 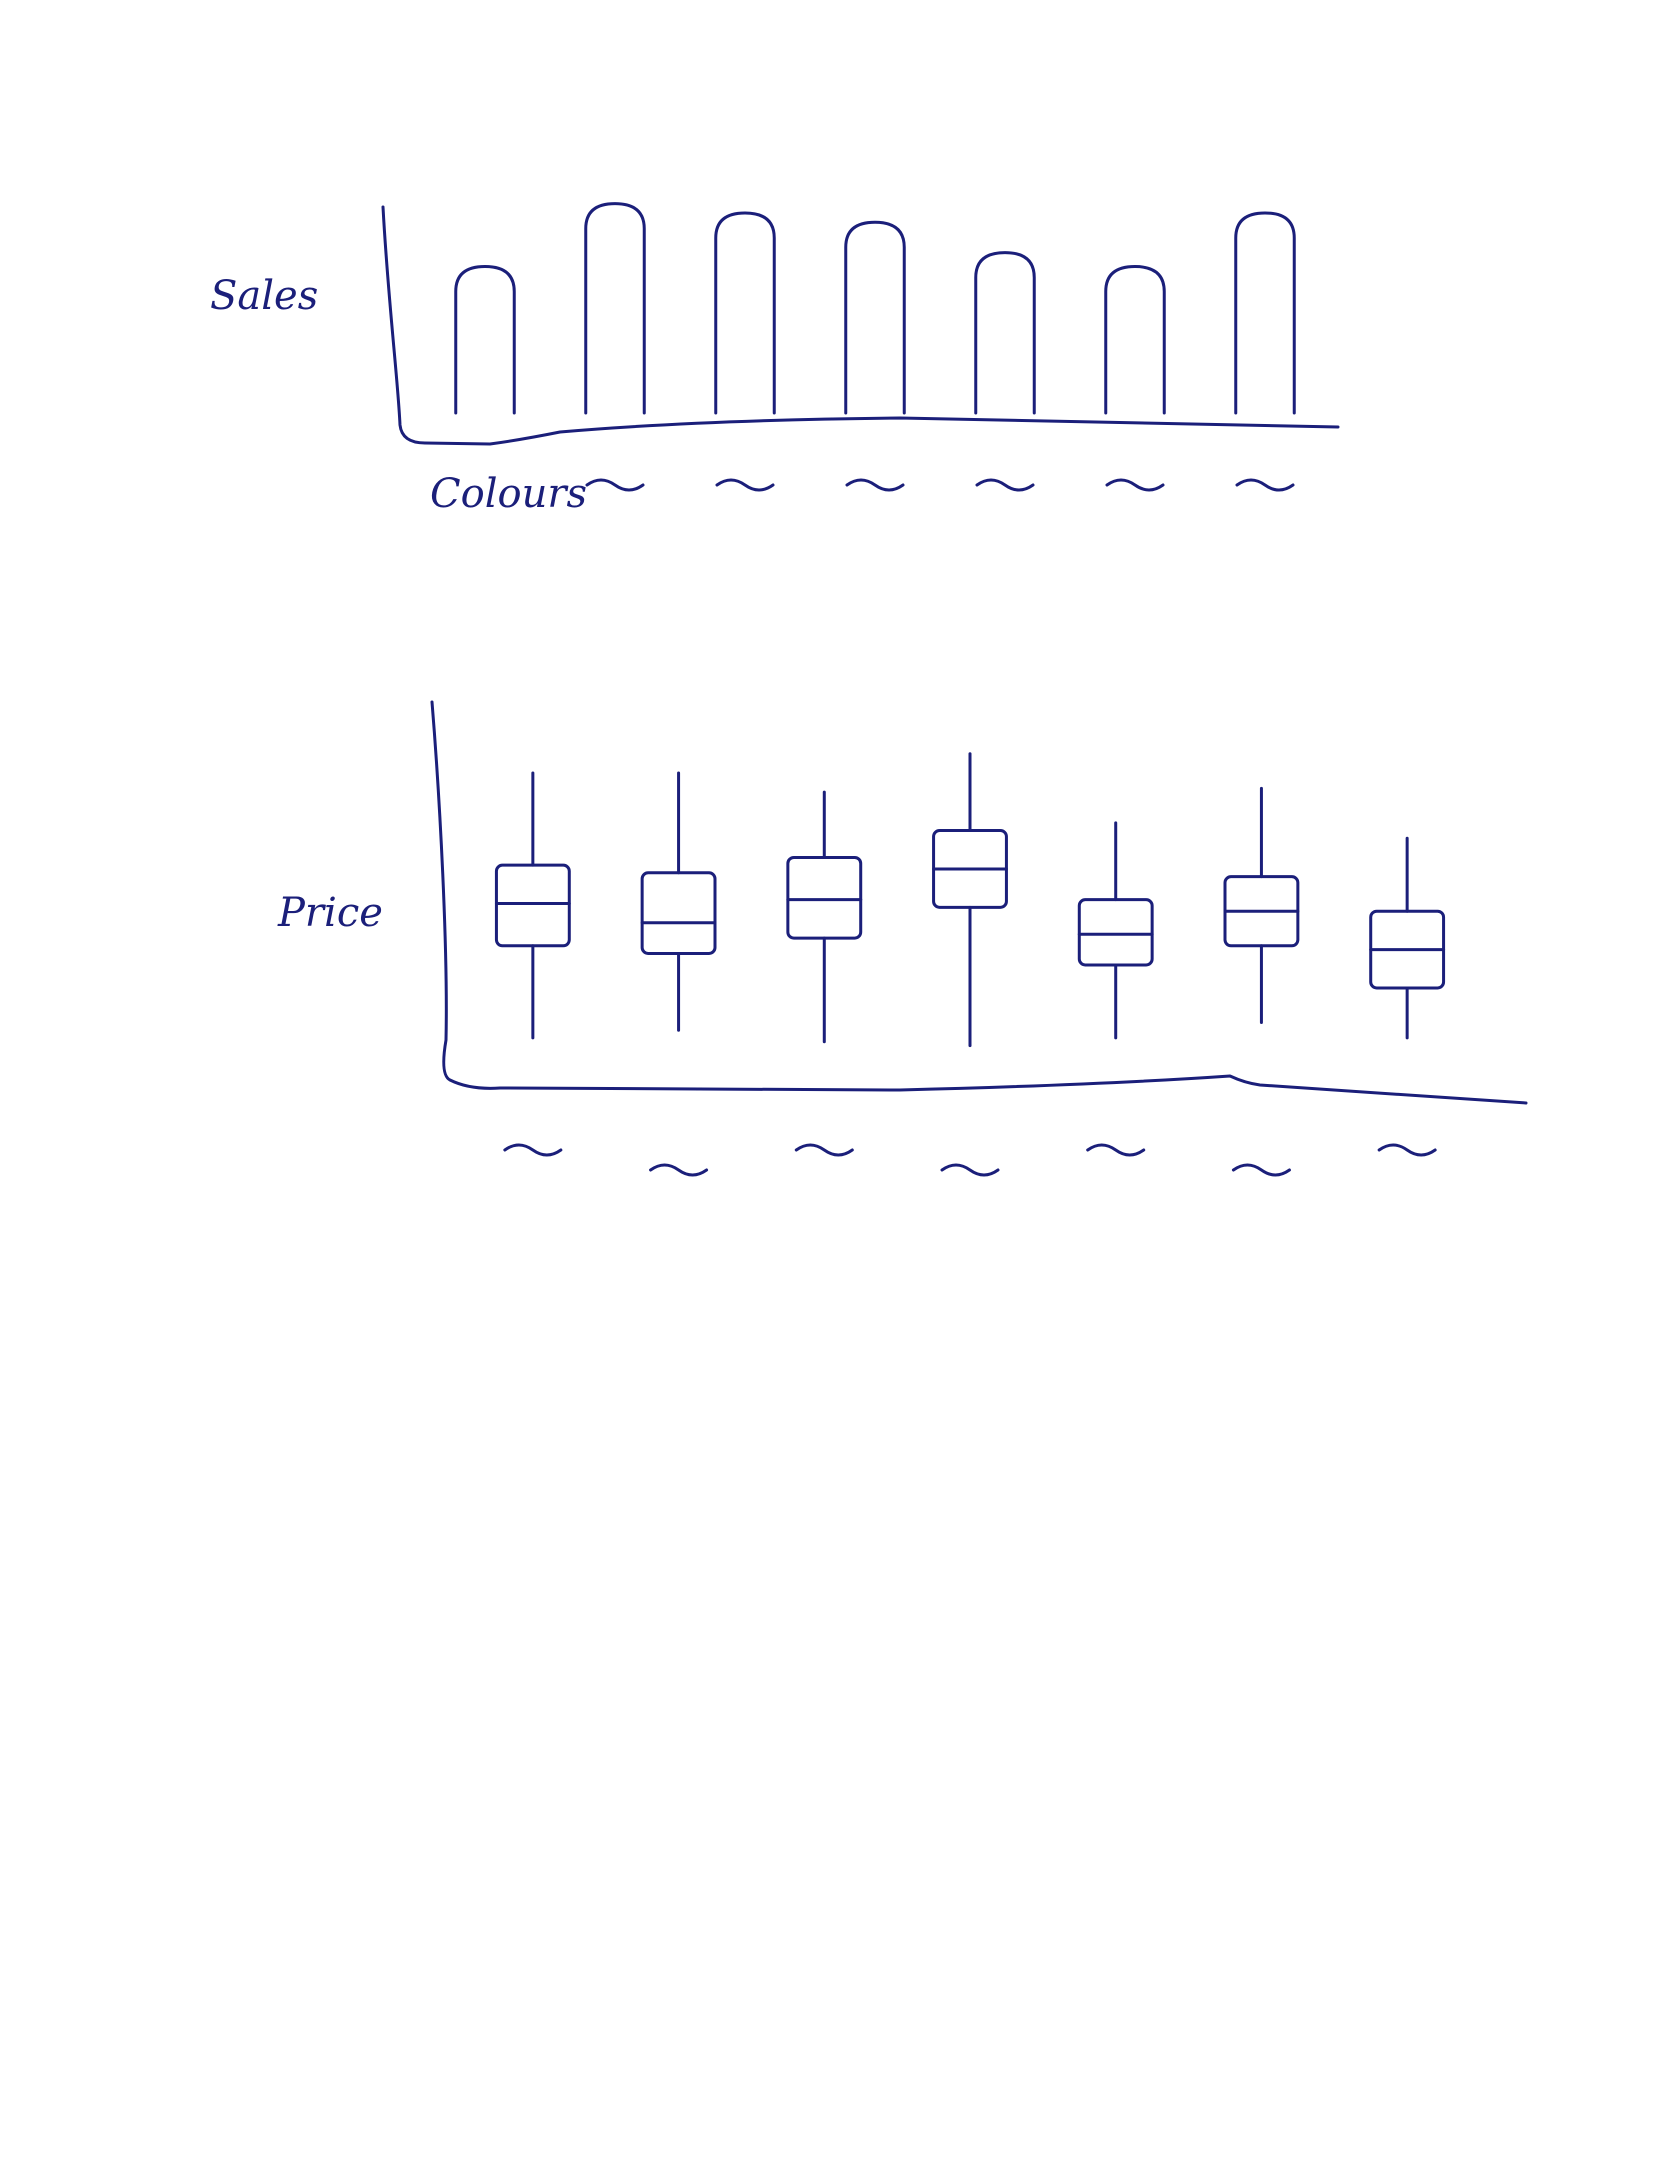 I want to click on y-axis-label: Price, so click(x=330, y=913).